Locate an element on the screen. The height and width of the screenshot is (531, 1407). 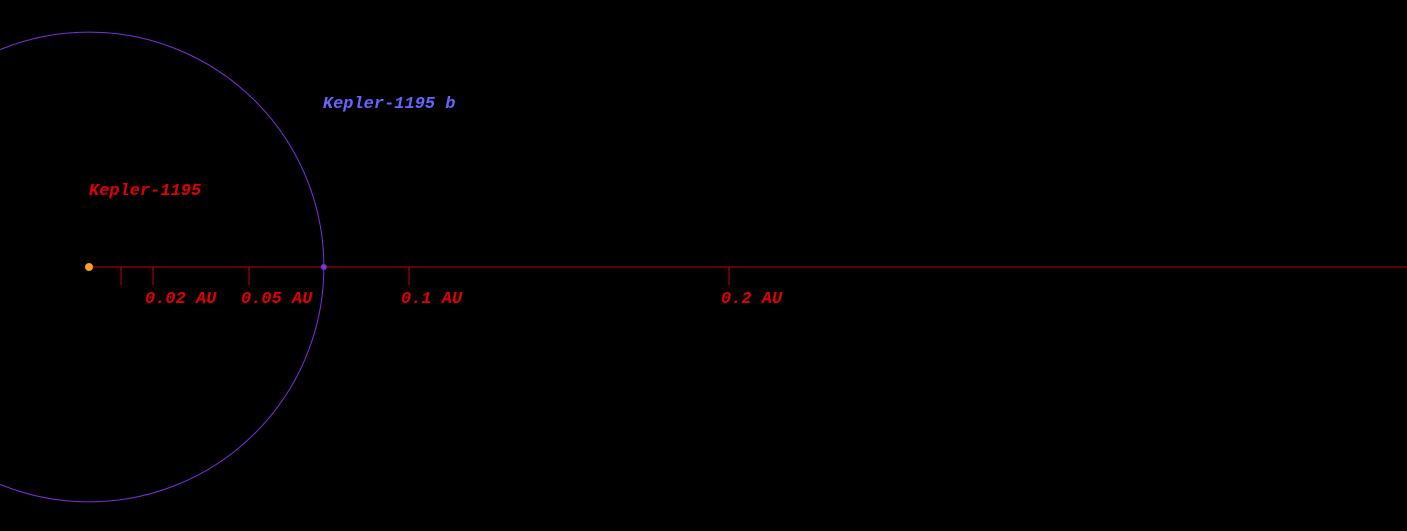
planet-label: Kepler-1195 b is located at coordinates (389, 104).